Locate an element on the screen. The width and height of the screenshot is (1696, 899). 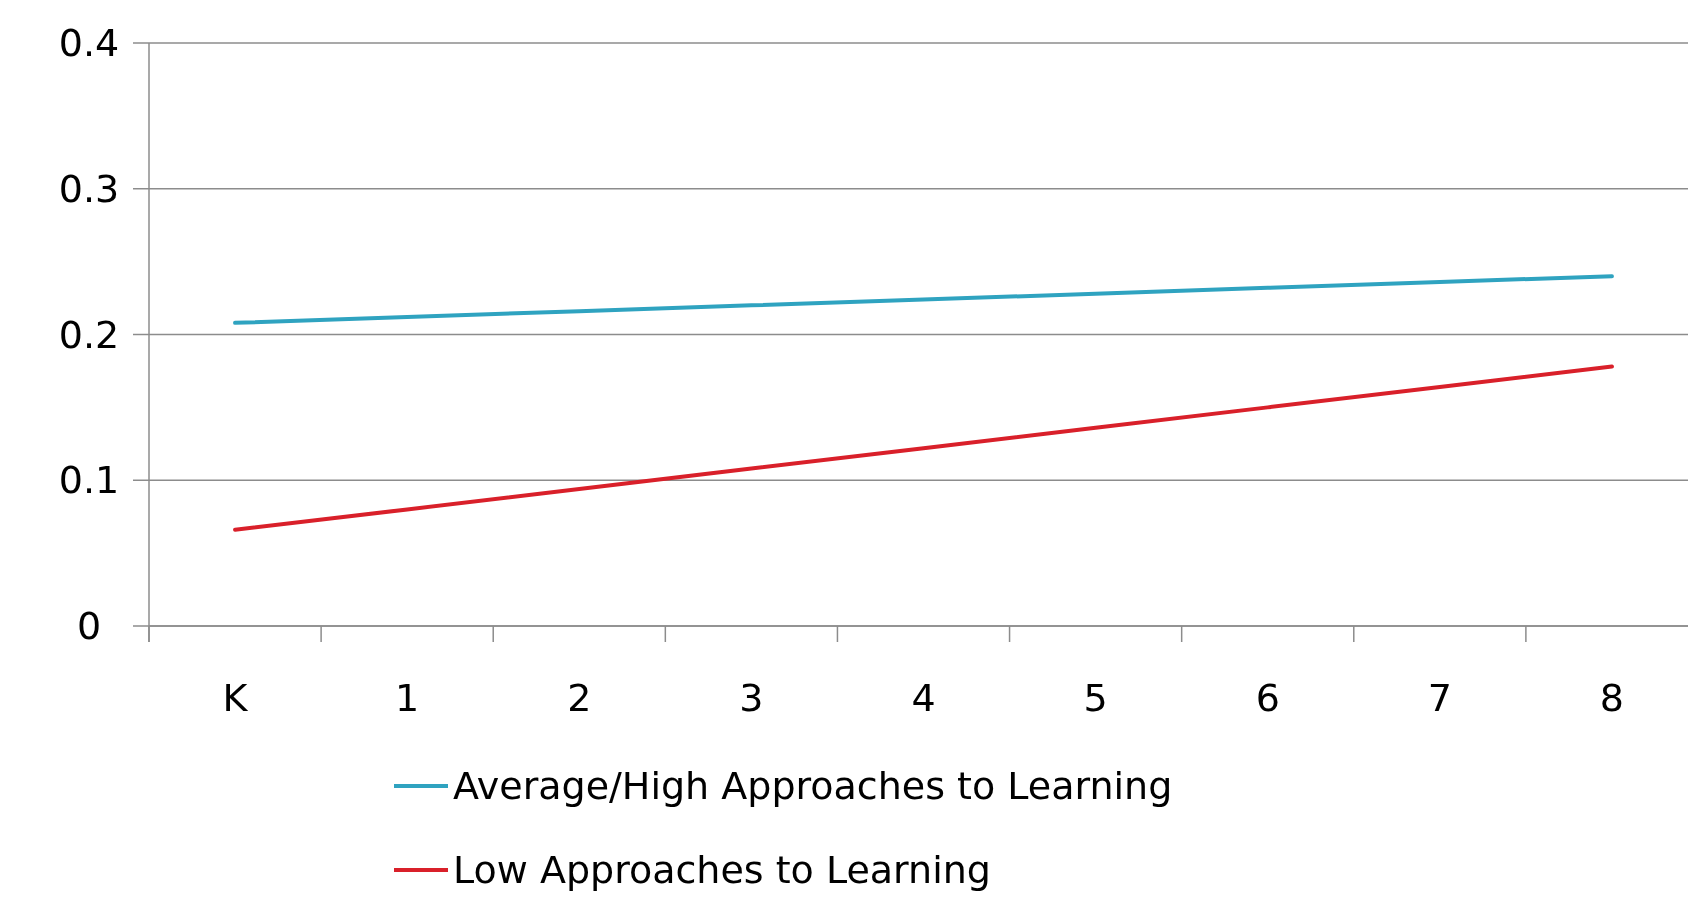
y-tick-label: 0 is located at coordinates (89, 626).